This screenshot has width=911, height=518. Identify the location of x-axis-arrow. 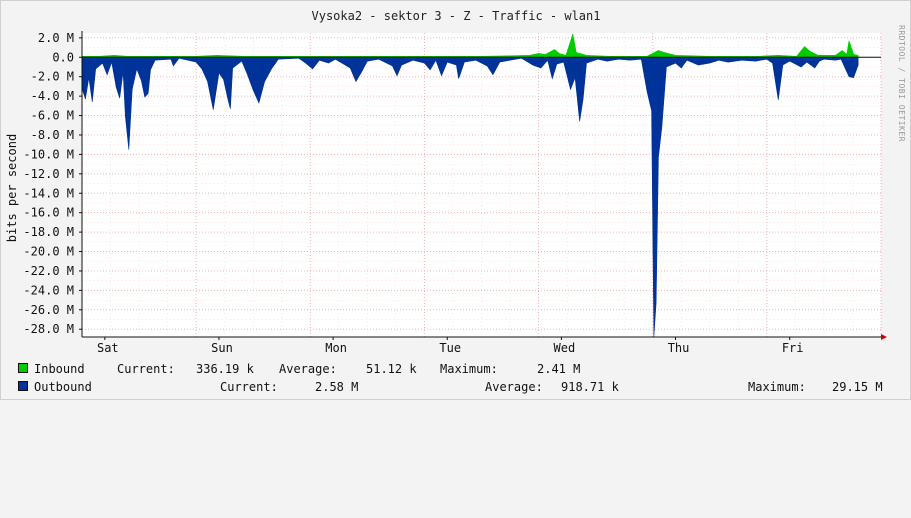
(884, 337).